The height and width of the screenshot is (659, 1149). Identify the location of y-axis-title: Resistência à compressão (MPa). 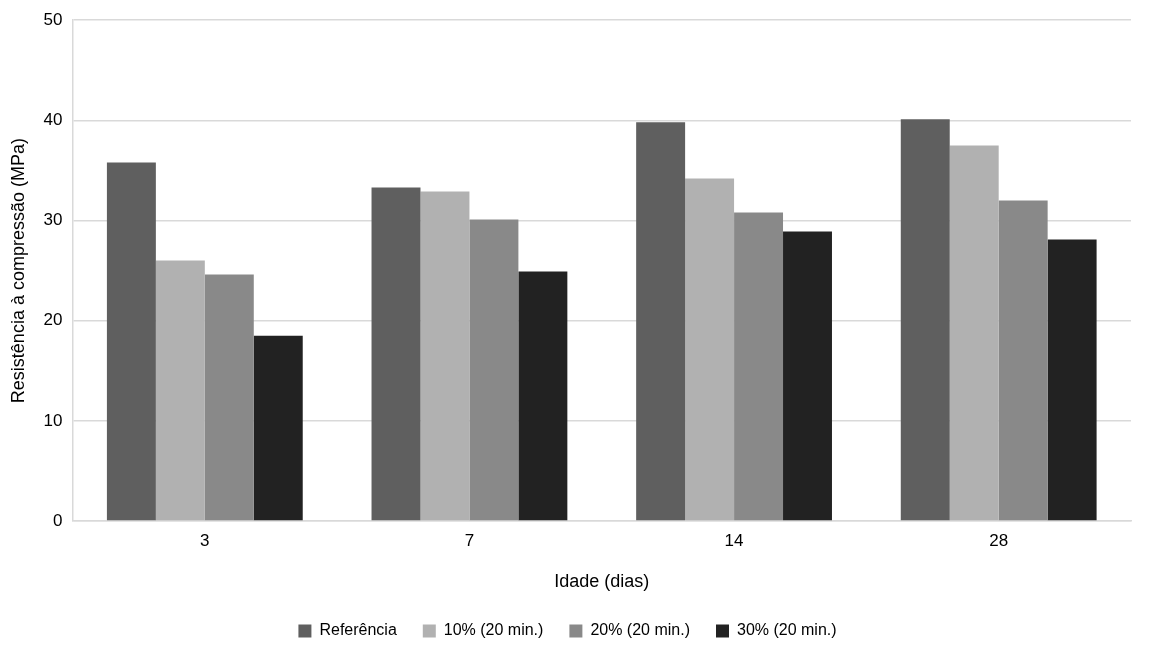
(17, 271).